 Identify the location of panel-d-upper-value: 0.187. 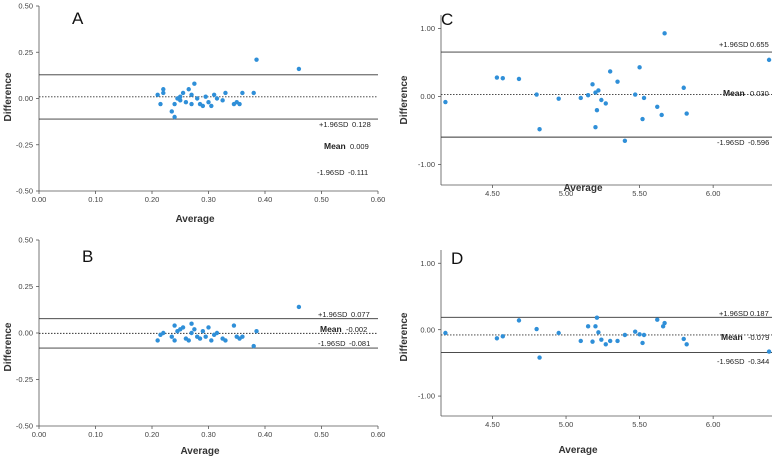
(759, 313).